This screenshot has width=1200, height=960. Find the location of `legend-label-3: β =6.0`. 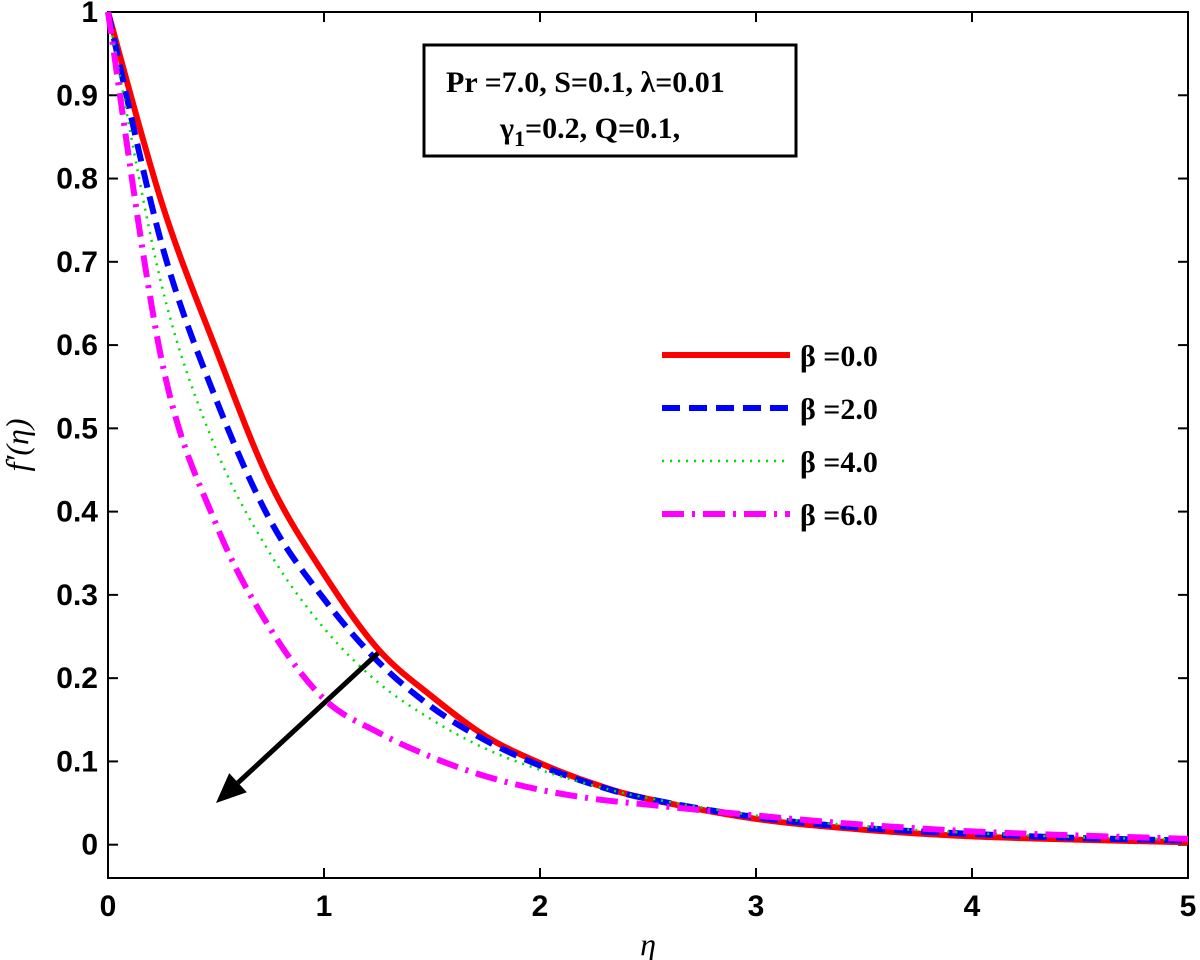

legend-label-3: β =6.0 is located at coordinates (839, 515).